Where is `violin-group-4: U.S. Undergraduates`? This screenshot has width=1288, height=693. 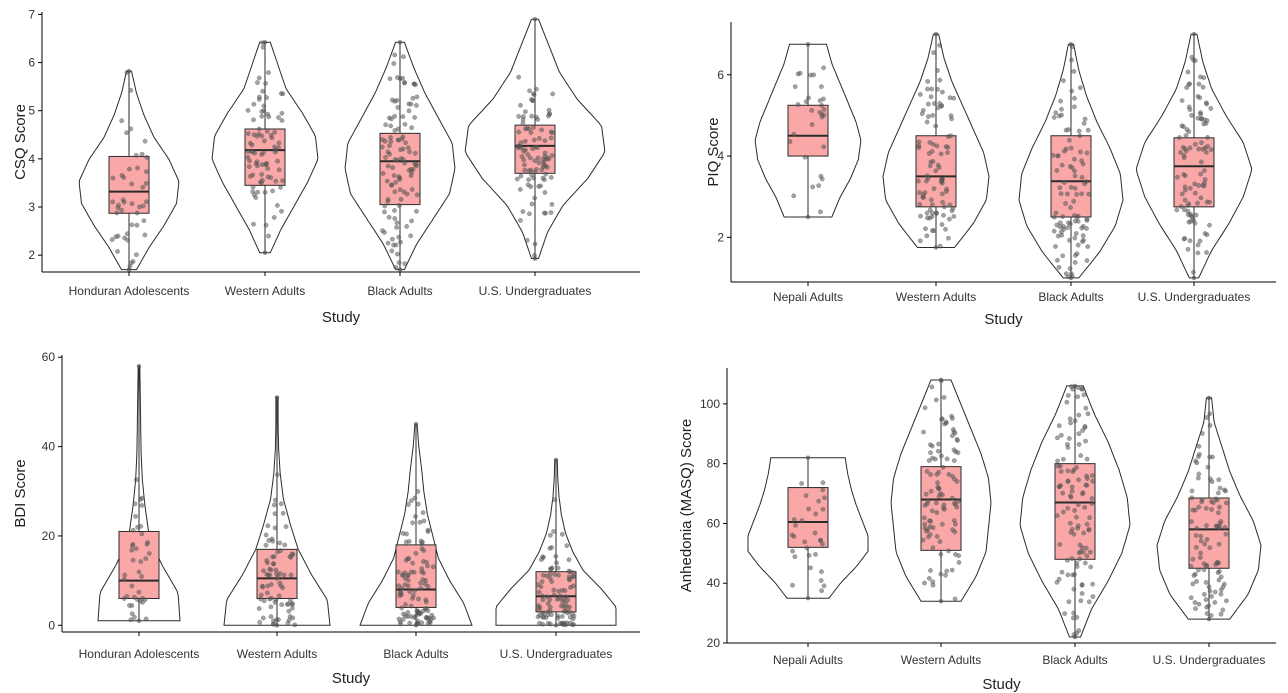 violin-group-4: U.S. Undergraduates is located at coordinates (556, 559).